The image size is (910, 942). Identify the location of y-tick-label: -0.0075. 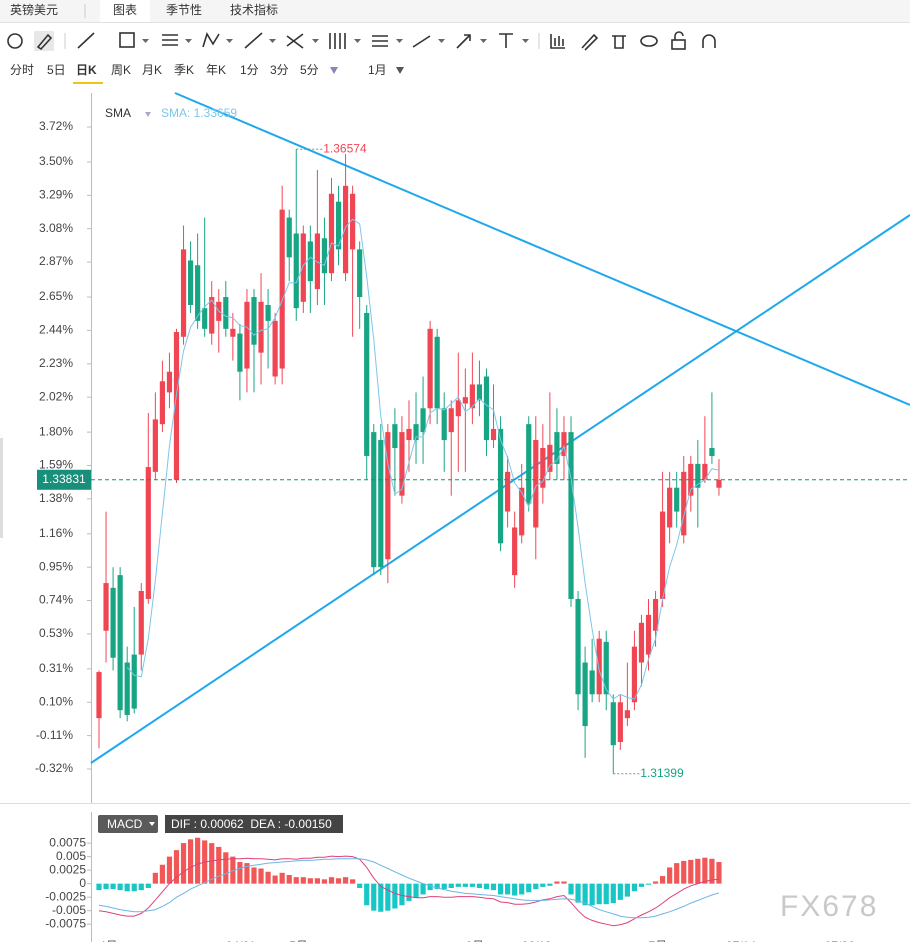
(65, 923).